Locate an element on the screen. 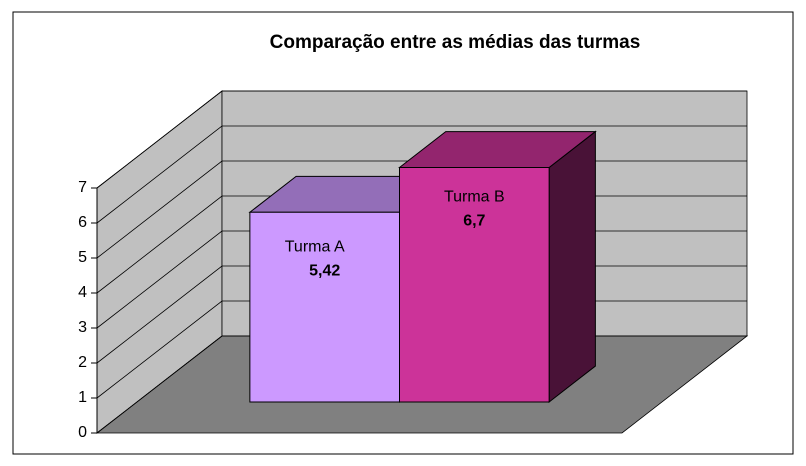  y-tick-label: 1 is located at coordinates (82, 397).